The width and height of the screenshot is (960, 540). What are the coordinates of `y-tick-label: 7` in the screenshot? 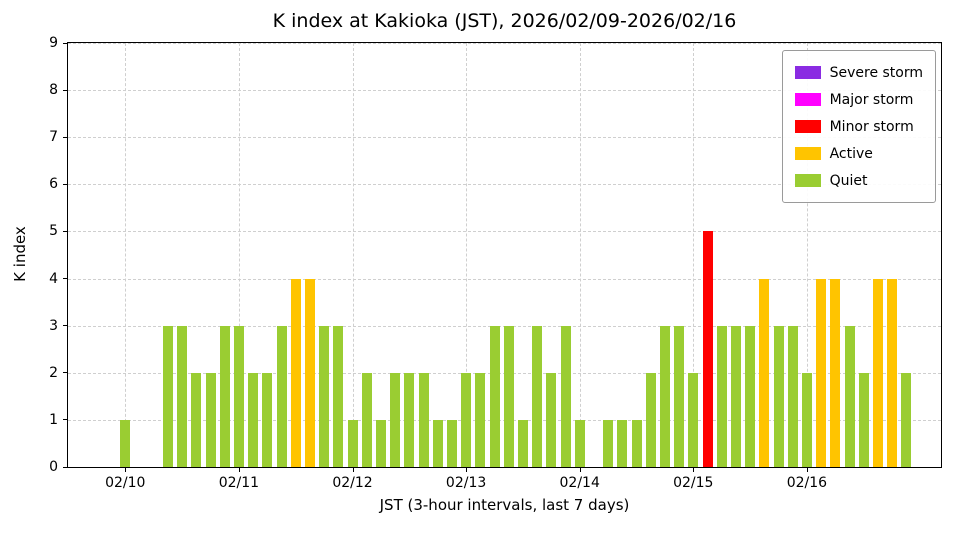 It's located at (53, 137).